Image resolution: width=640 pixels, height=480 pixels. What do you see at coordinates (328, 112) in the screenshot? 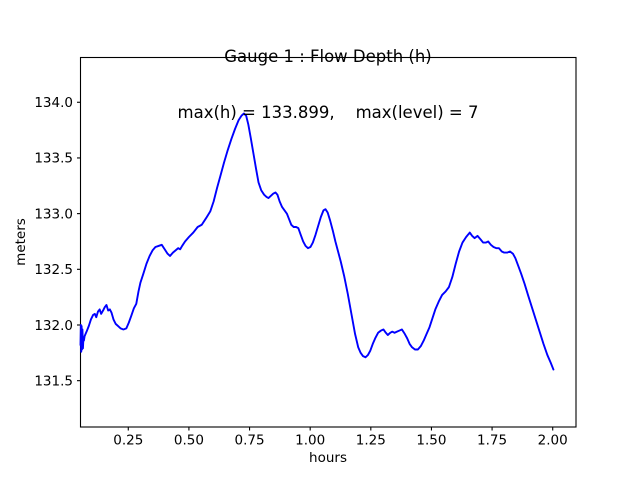
I see `chart-title-line2: max(h) = 133.899, max(level) = 7` at bounding box center [328, 112].